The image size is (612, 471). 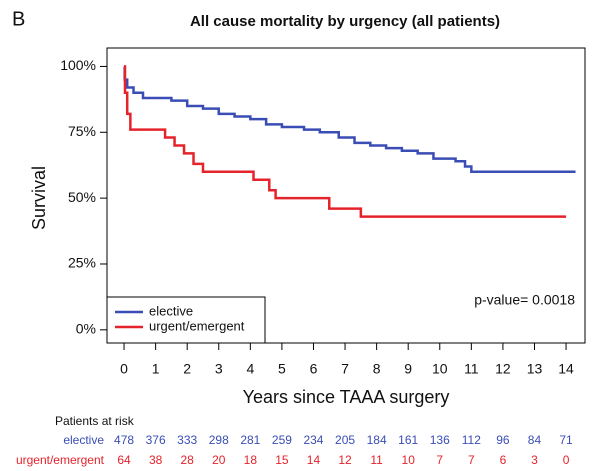 What do you see at coordinates (408, 440) in the screenshot?
I see `risk-count: 161` at bounding box center [408, 440].